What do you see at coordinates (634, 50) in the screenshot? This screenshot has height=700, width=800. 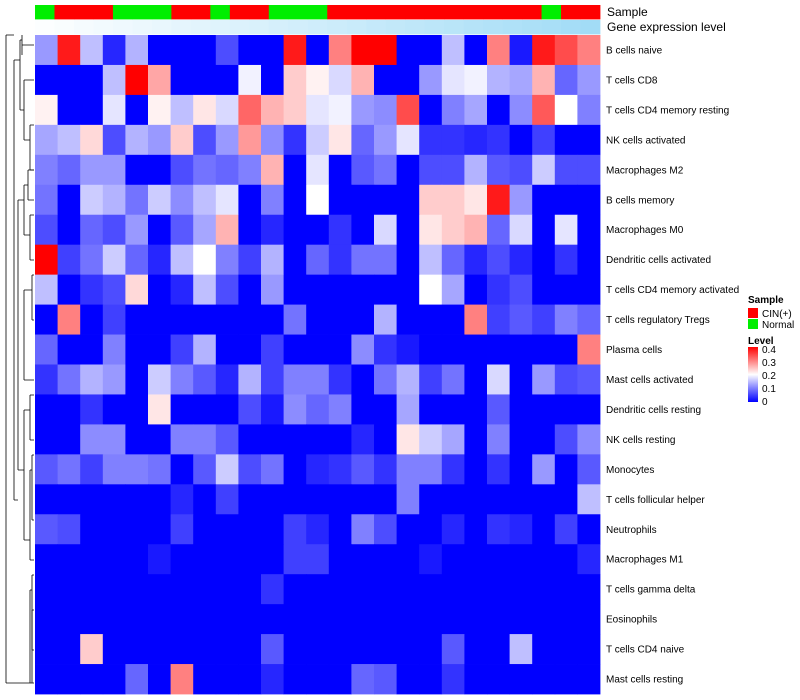 I see `row-label: B cells naive` at bounding box center [634, 50].